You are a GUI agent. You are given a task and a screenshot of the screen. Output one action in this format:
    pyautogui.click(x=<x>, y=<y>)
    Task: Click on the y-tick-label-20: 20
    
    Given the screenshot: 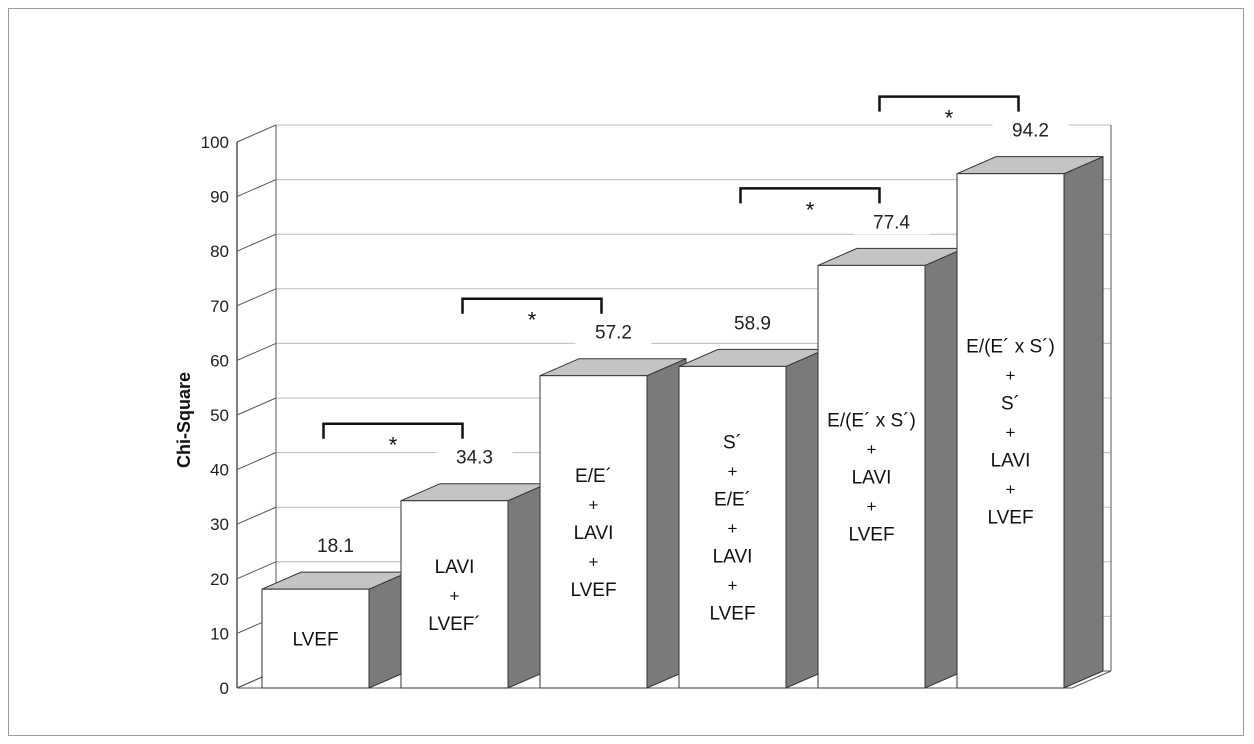 What is the action you would take?
    pyautogui.click(x=219, y=579)
    